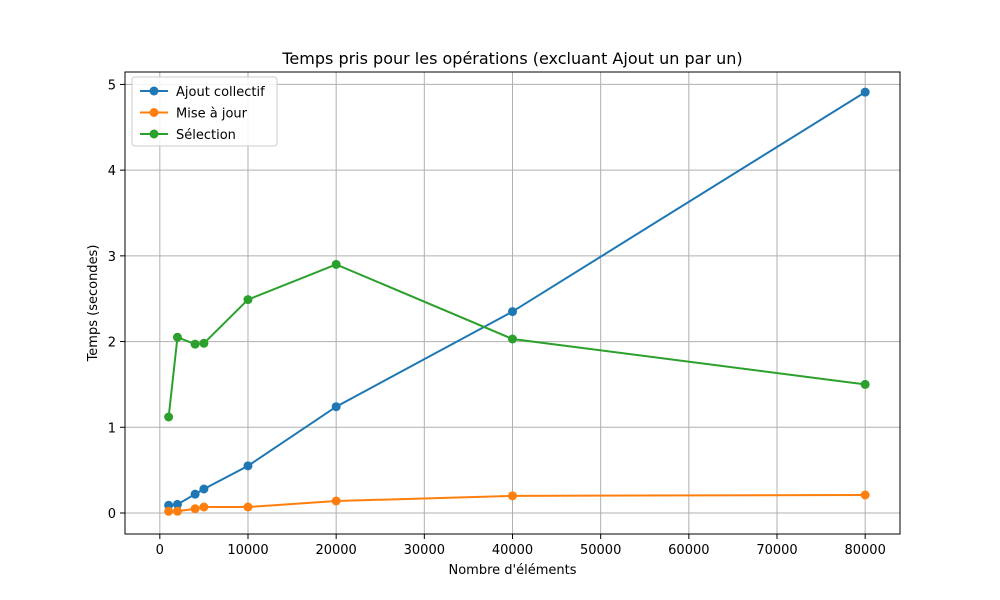  What do you see at coordinates (93, 304) in the screenshot?
I see `y-axis-label: Temps (secondes)` at bounding box center [93, 304].